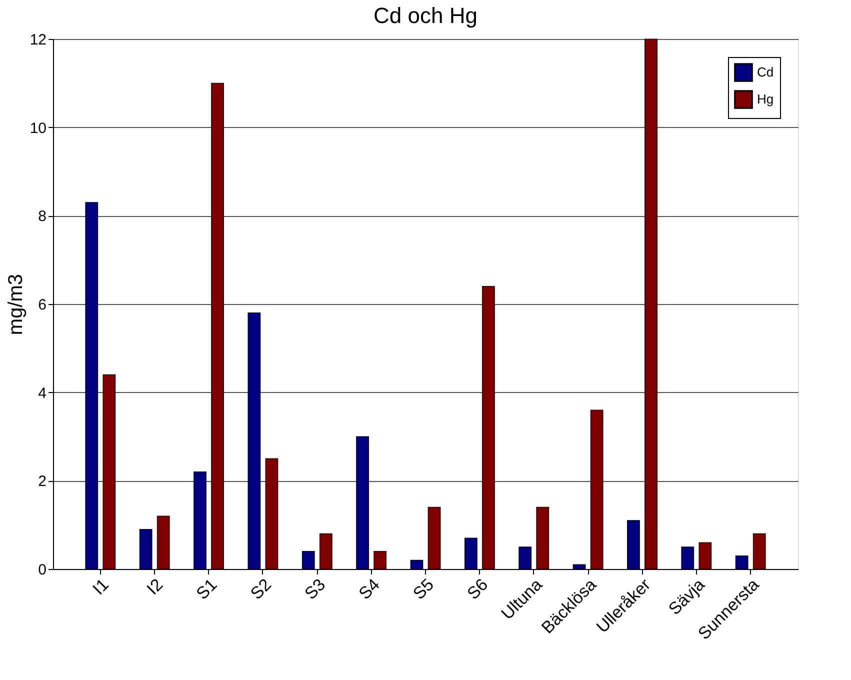 This screenshot has width=851, height=680. Describe the element at coordinates (38, 128) in the screenshot. I see `y-tick-label: 10` at that location.